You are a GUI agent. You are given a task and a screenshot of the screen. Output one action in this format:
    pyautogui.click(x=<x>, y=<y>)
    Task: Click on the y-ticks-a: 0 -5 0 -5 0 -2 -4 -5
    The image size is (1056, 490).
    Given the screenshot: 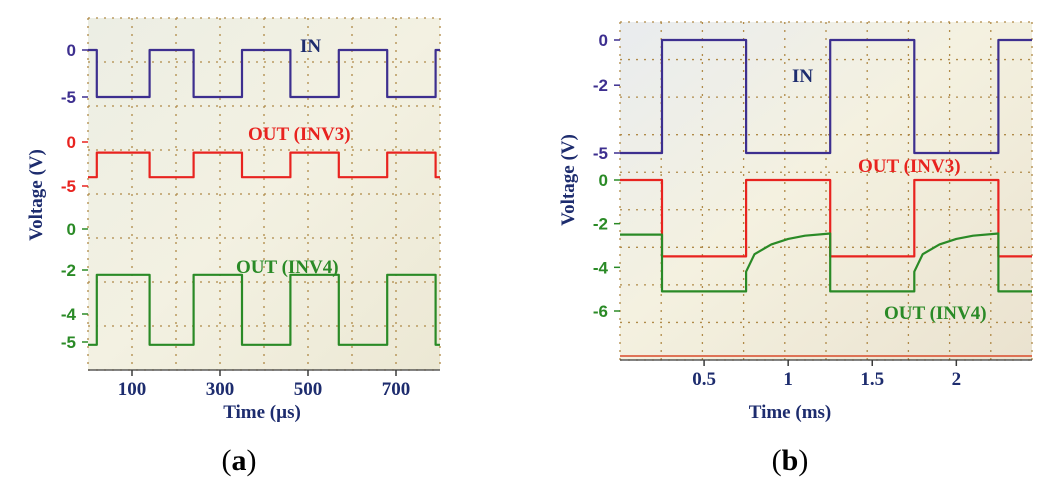 What is the action you would take?
    pyautogui.click(x=74, y=196)
    